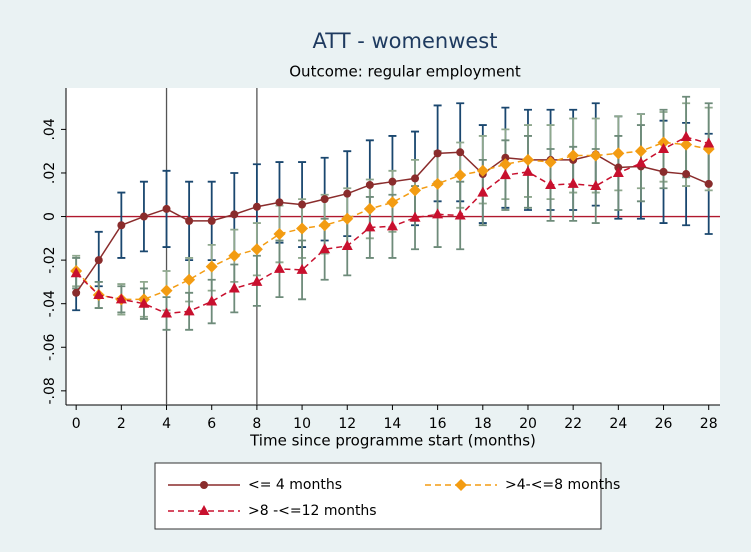 Image resolution: width=751 pixels, height=552 pixels. I want to click on legend-label: <= 4 months, so click(295, 485).